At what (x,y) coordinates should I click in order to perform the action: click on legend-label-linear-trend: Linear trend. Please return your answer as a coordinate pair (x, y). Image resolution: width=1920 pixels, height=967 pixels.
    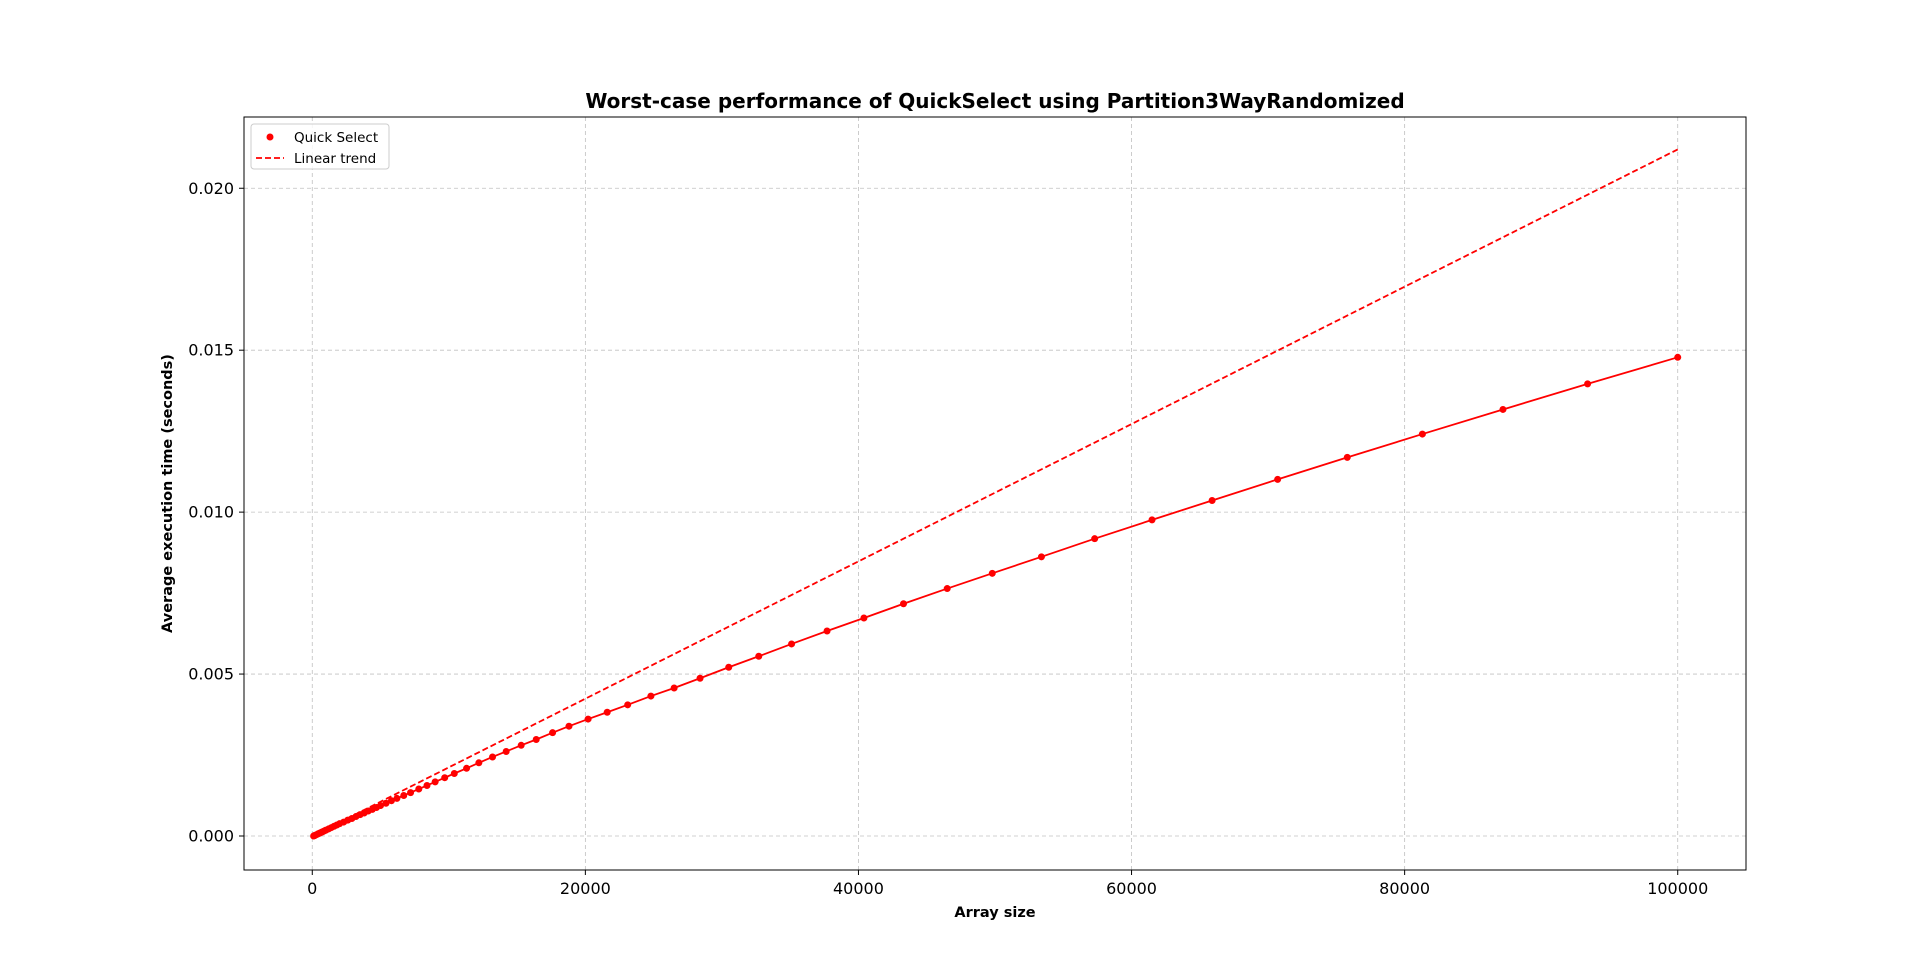
    Looking at the image, I should click on (335, 159).